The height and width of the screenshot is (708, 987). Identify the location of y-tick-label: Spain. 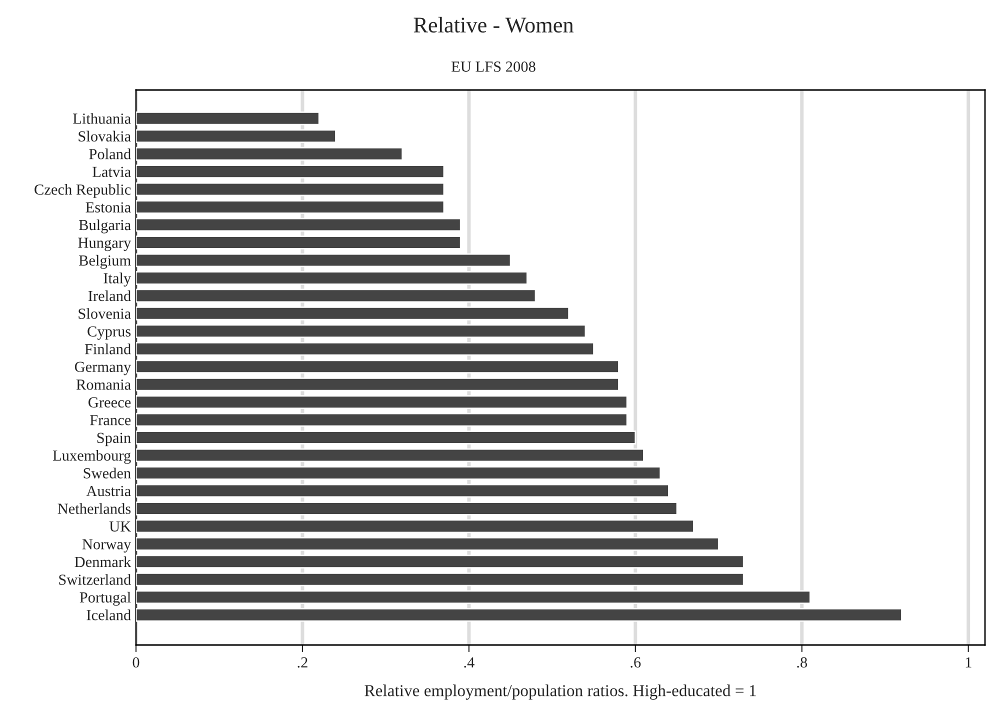
(114, 439).